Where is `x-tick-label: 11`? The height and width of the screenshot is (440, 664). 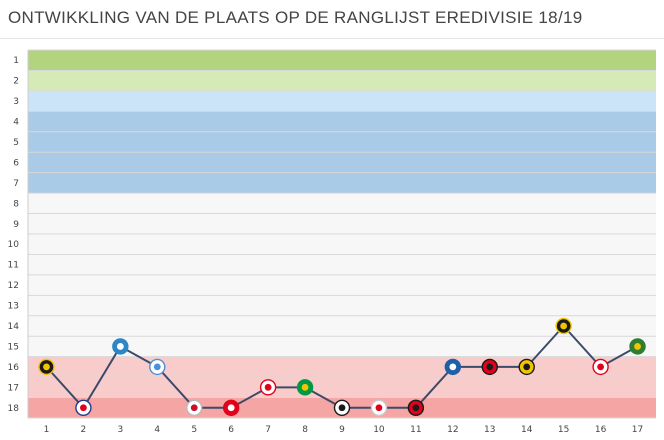
x-tick-label: 11 is located at coordinates (415, 430).